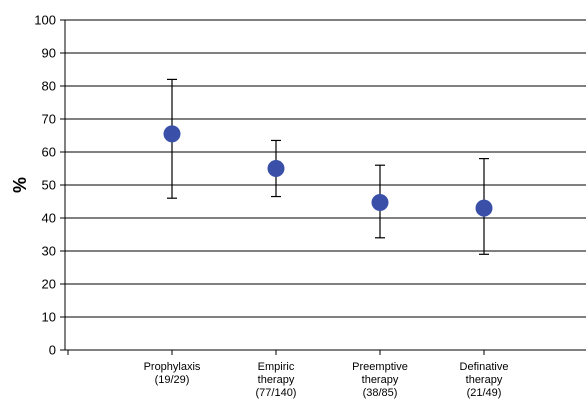 The height and width of the screenshot is (409, 586). What do you see at coordinates (484, 393) in the screenshot?
I see `category-label-line: (21/49)` at bounding box center [484, 393].